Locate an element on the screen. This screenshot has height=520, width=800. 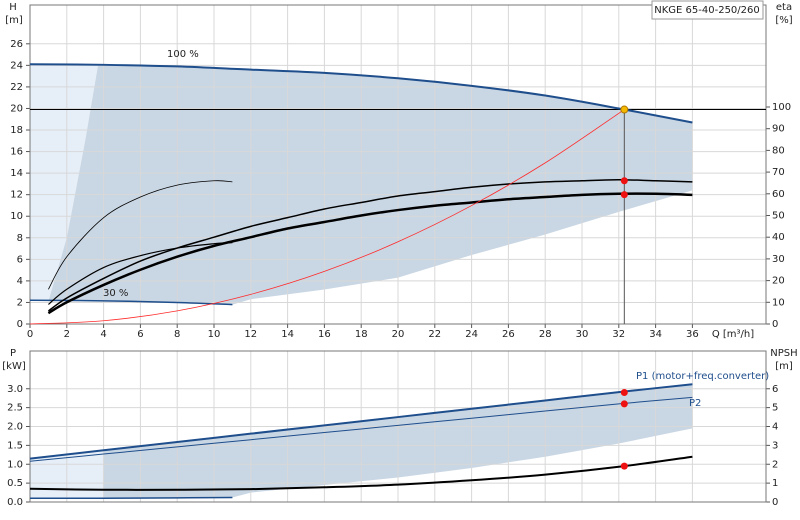
y2-tick-label: 10 is located at coordinates (778, 302).